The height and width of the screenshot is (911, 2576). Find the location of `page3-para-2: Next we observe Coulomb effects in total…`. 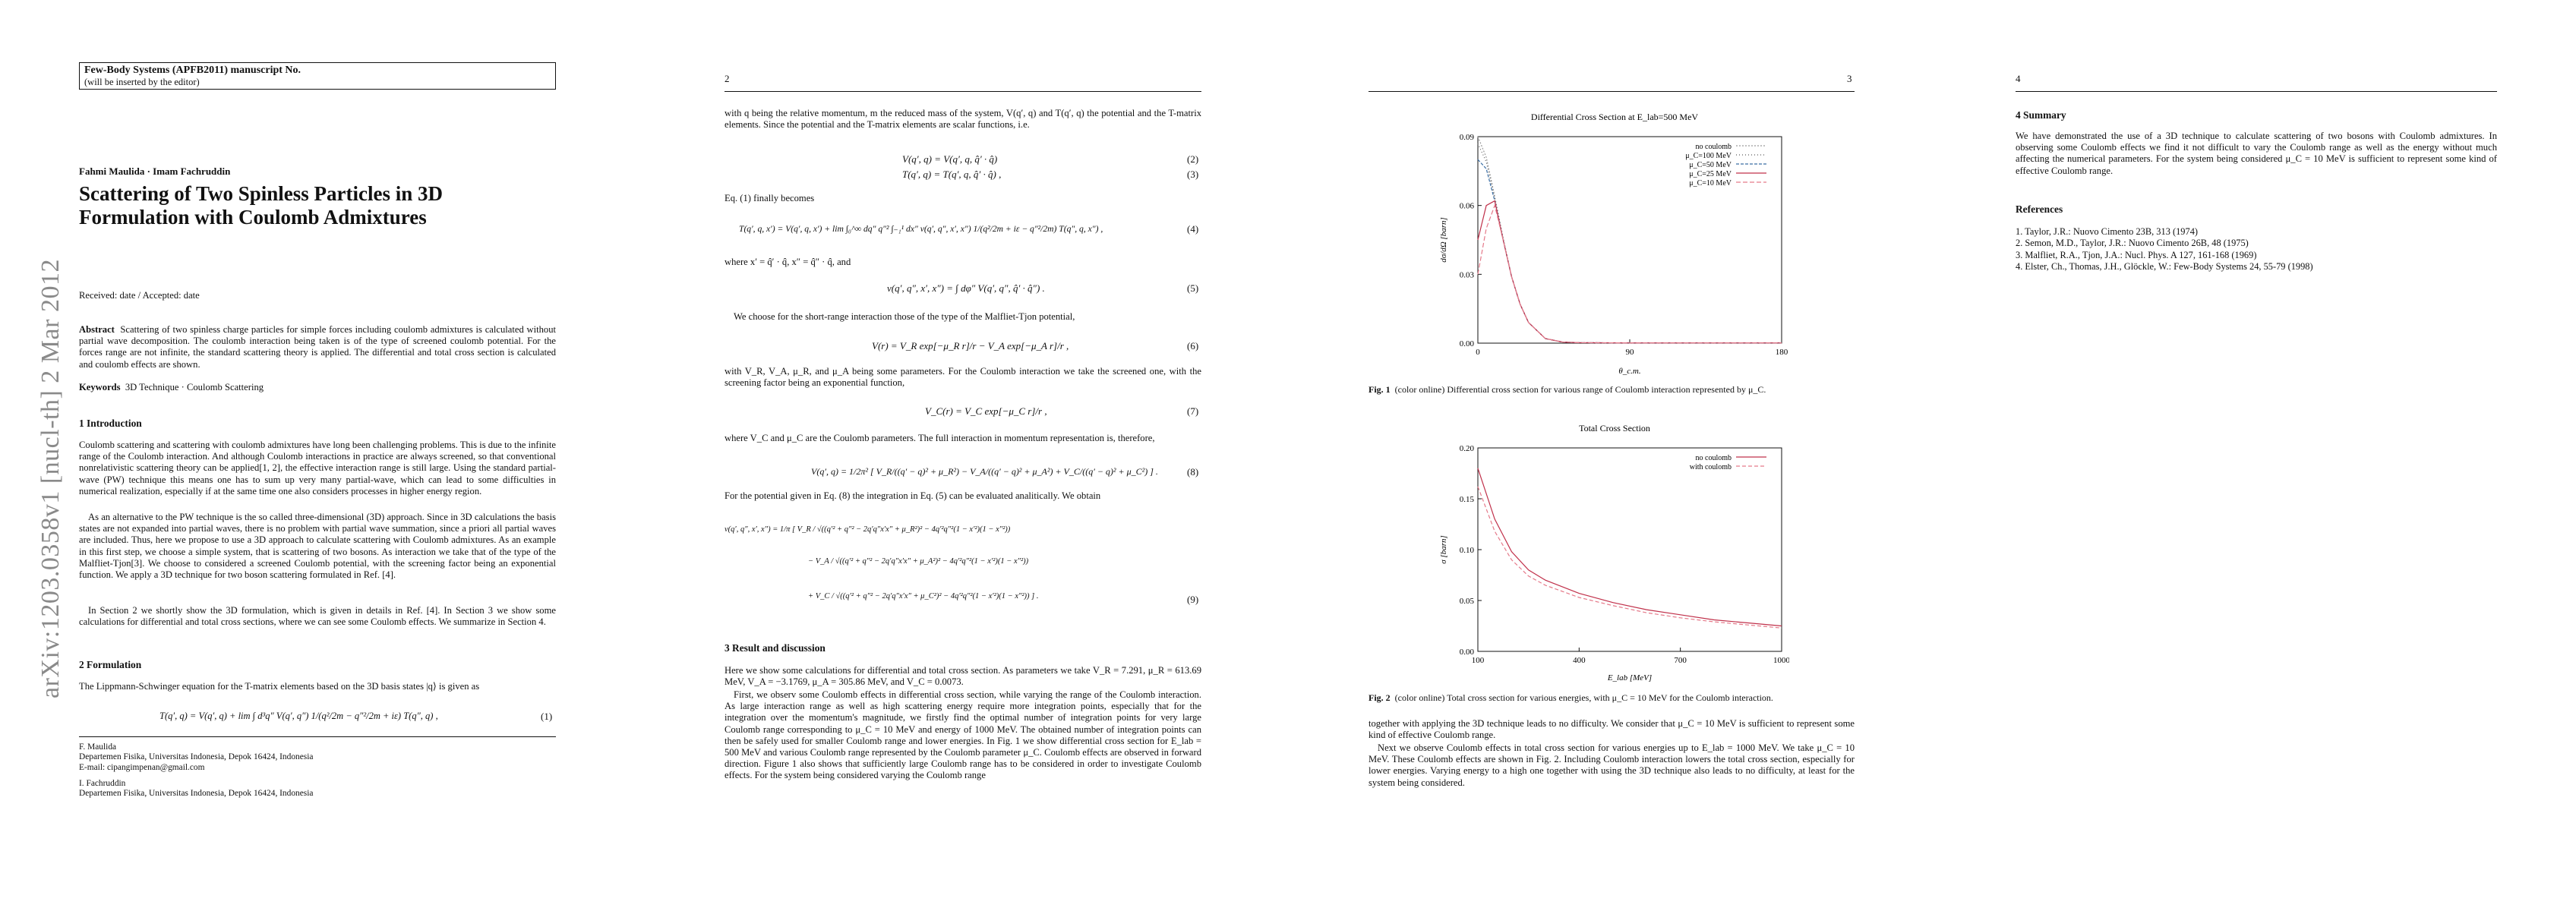

page3-para-2: Next we observe Coulomb effects in total… is located at coordinates (1612, 765).